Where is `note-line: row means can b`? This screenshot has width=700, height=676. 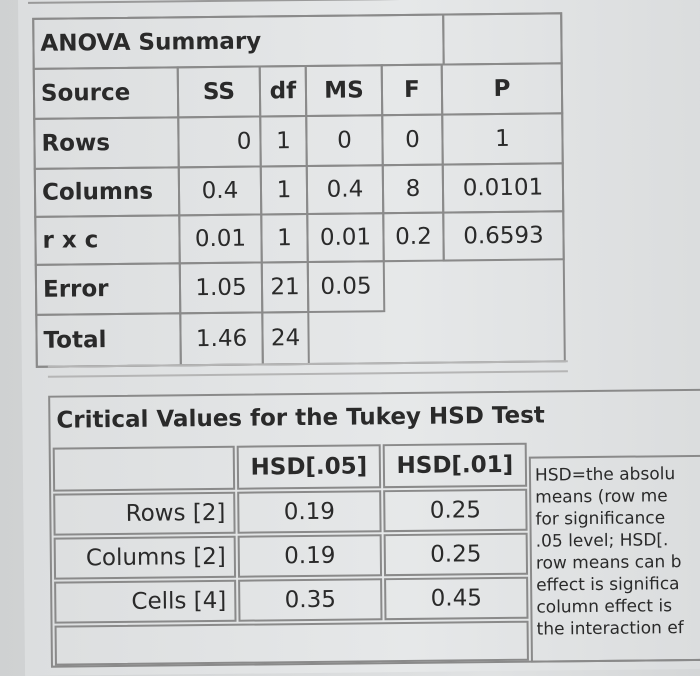 note-line: row means can b is located at coordinates (608, 563).